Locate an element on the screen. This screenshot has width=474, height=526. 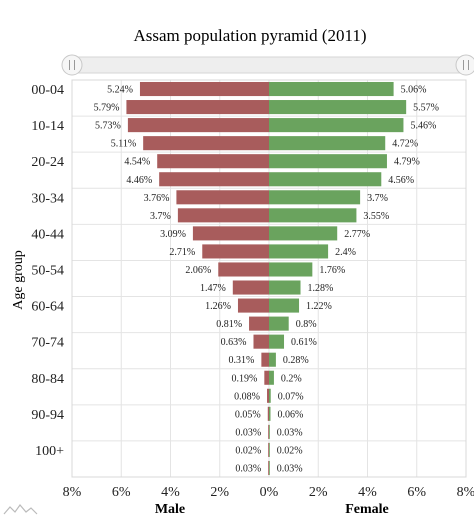
male-value-label: 3.09% is located at coordinates (173, 234).